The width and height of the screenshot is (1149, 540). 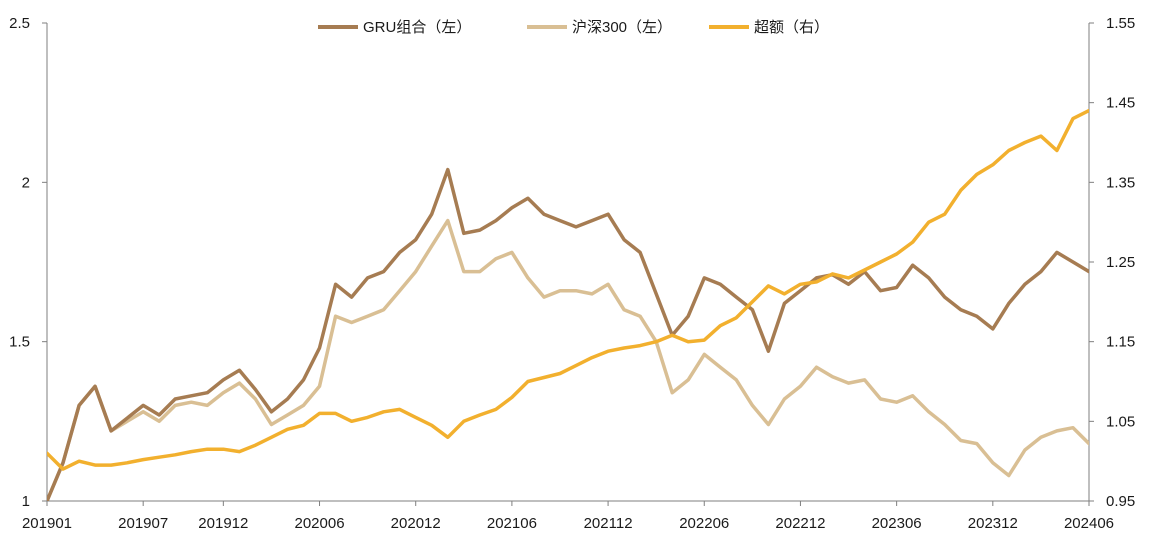 I want to click on x-tick-label: 201907, so click(x=143, y=523).